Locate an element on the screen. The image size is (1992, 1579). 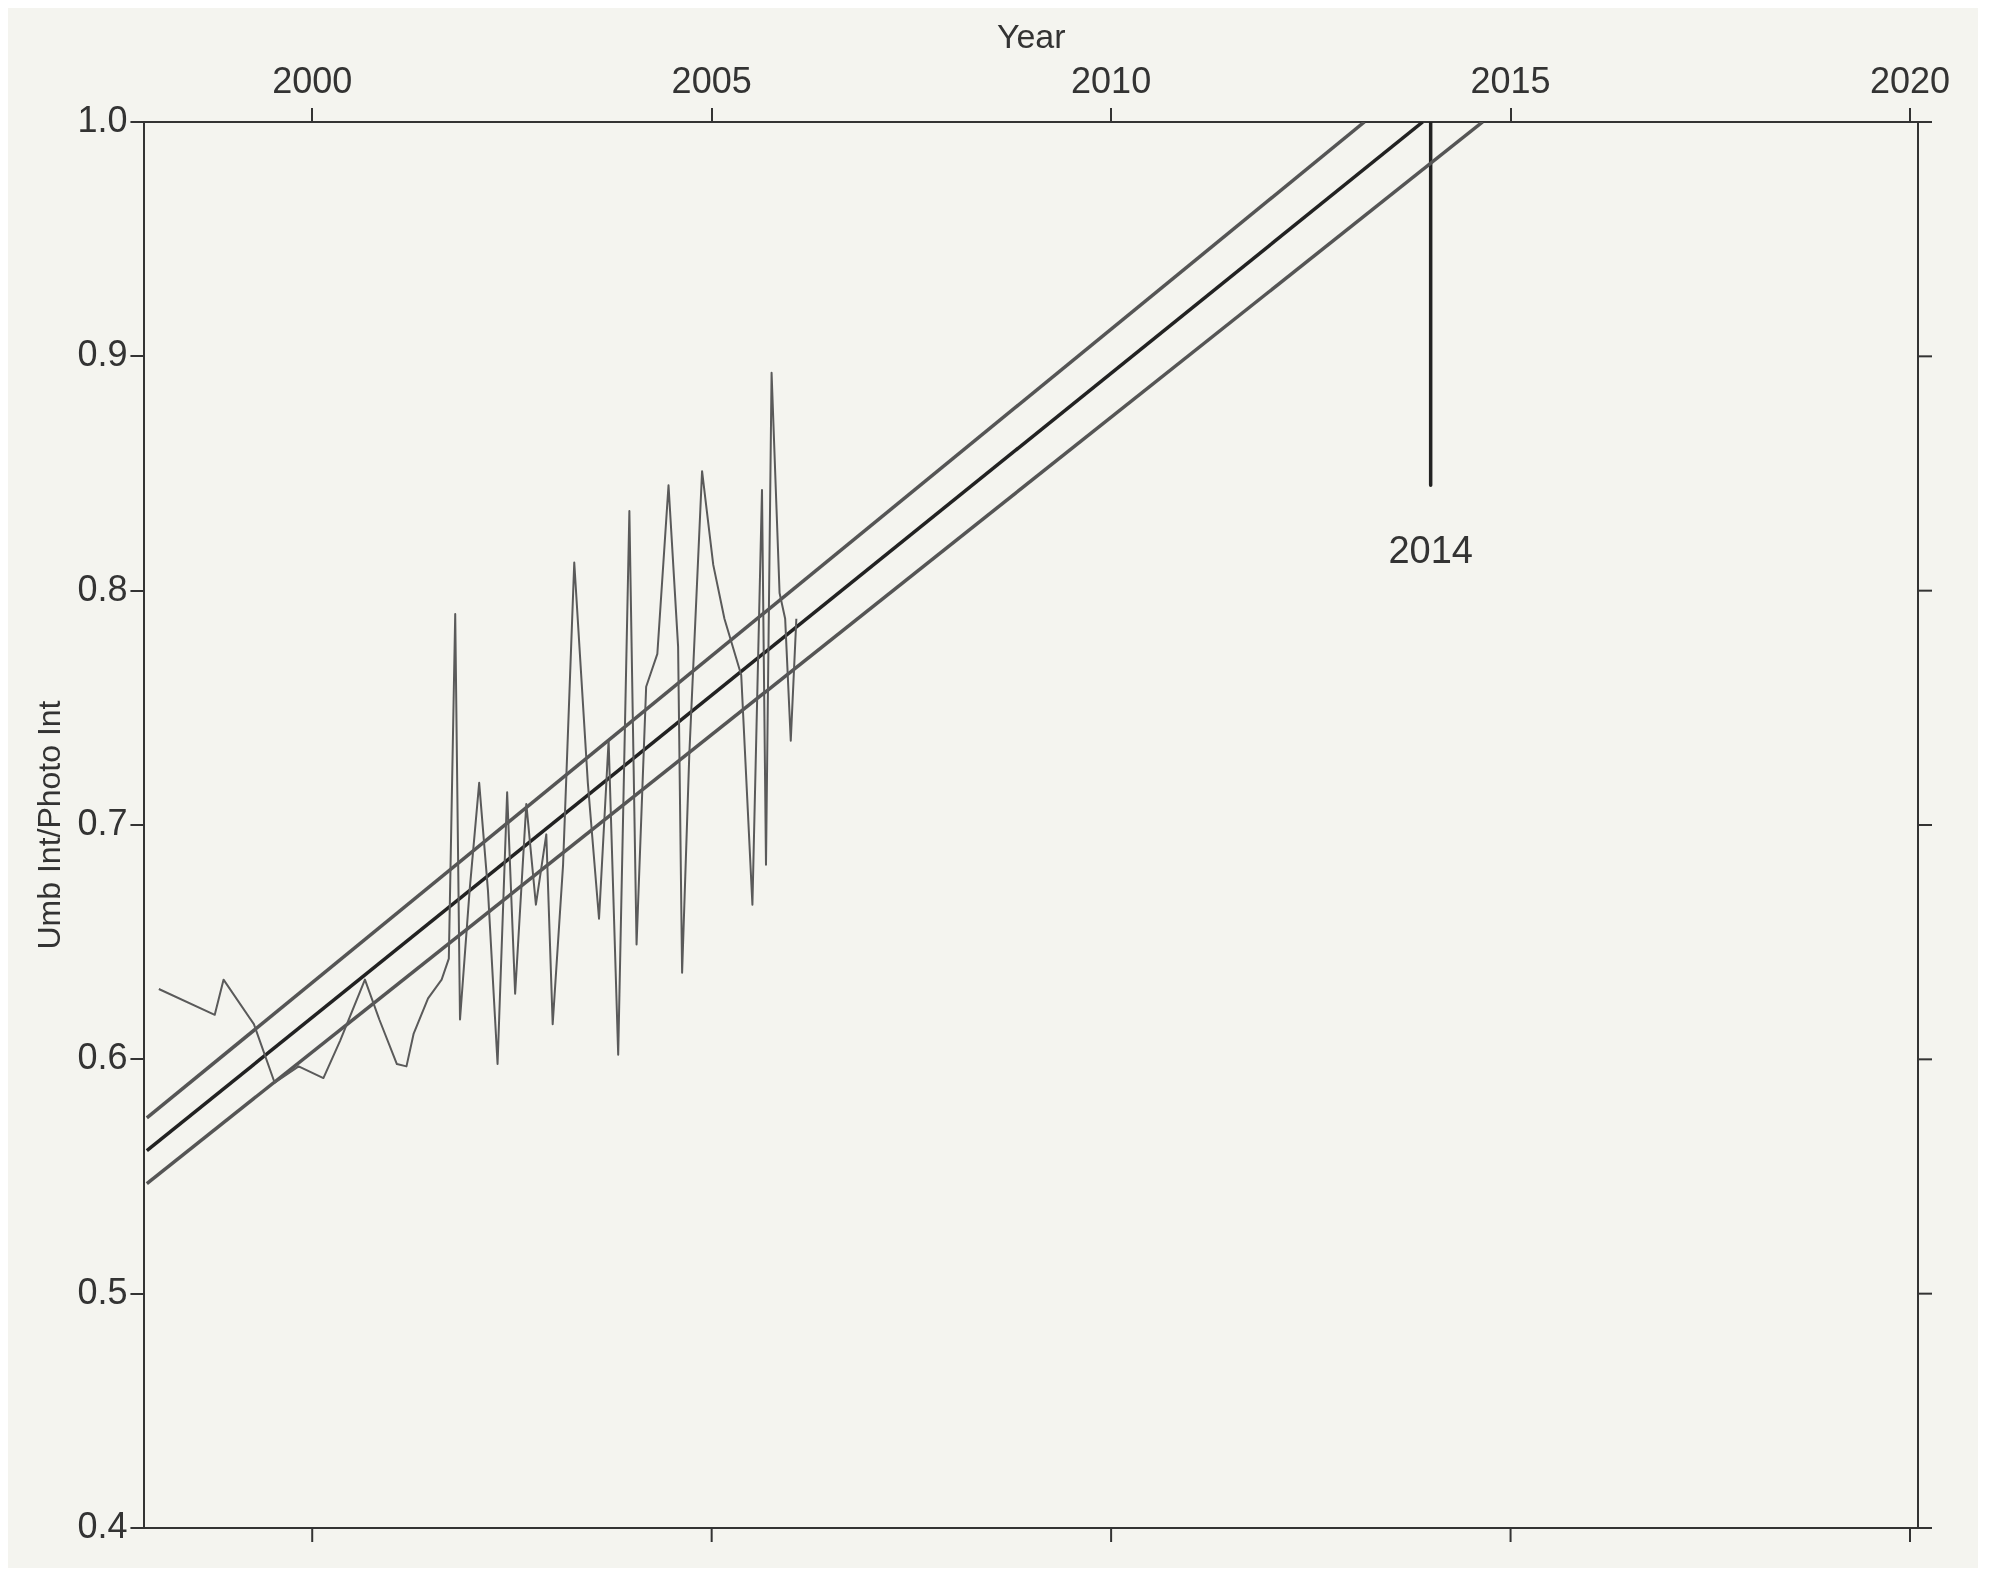
annotation: 2014 is located at coordinates (1430, 549).